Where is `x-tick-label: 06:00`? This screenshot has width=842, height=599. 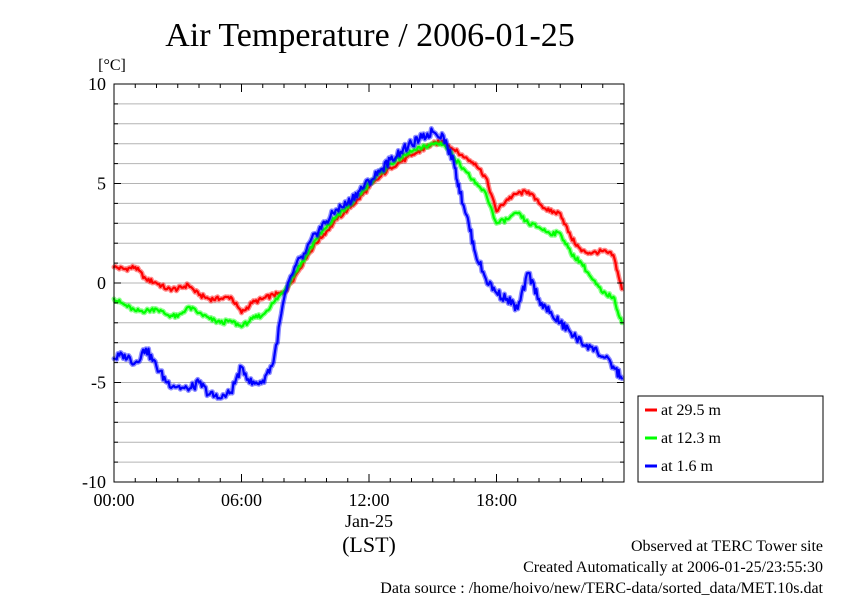 x-tick-label: 06:00 is located at coordinates (241, 500).